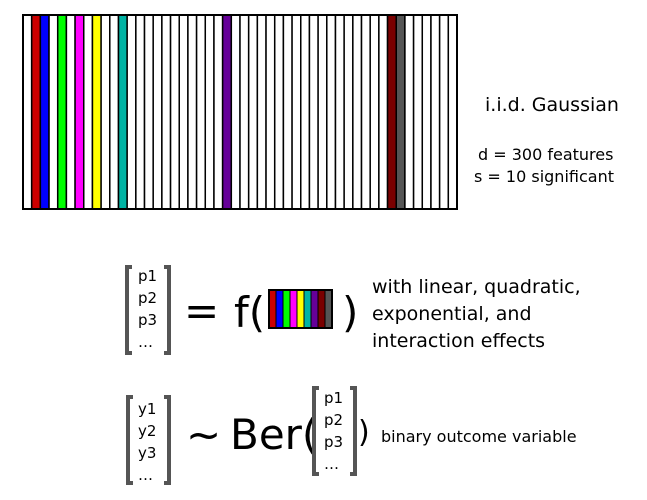  Describe the element at coordinates (476, 287) in the screenshot. I see `effects-note-line: with linear, quadratic,` at that location.